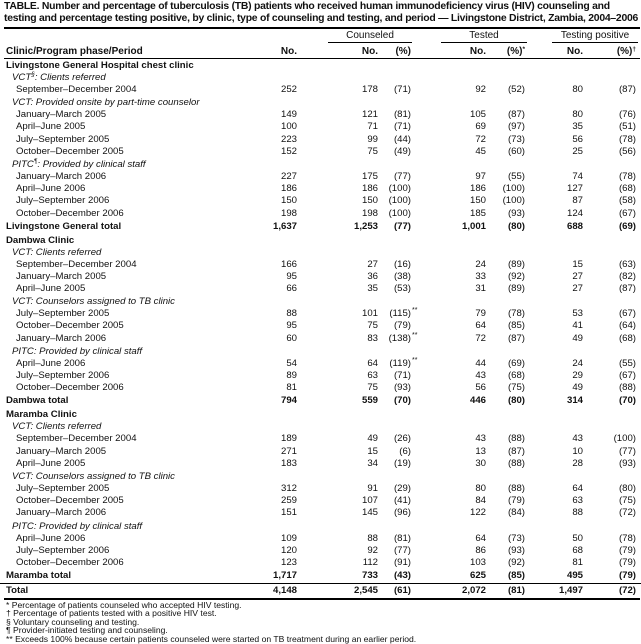 This screenshot has height=644, width=641. I want to click on cell-positive-pct: (87), so click(627, 89).